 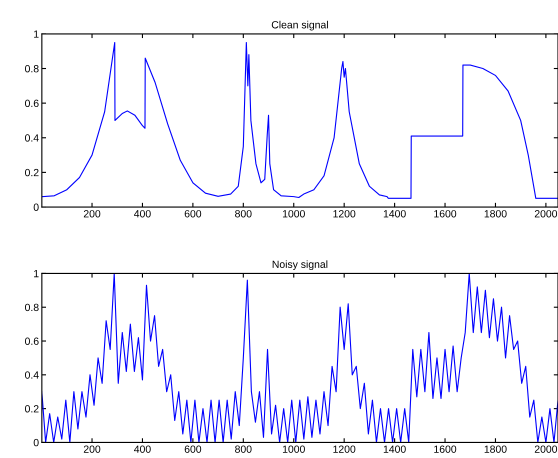 What do you see at coordinates (300, 265) in the screenshot?
I see `chart-title: Noisy signal` at bounding box center [300, 265].